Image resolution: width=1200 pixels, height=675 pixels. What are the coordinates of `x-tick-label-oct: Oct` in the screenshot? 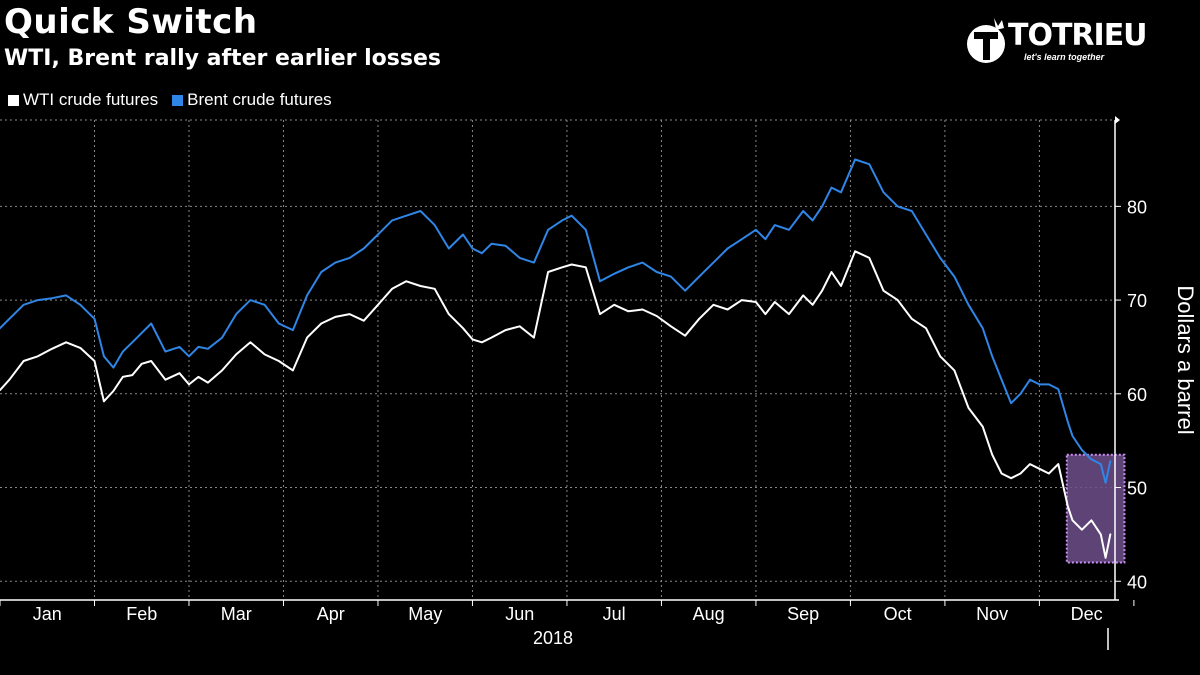 It's located at (898, 614).